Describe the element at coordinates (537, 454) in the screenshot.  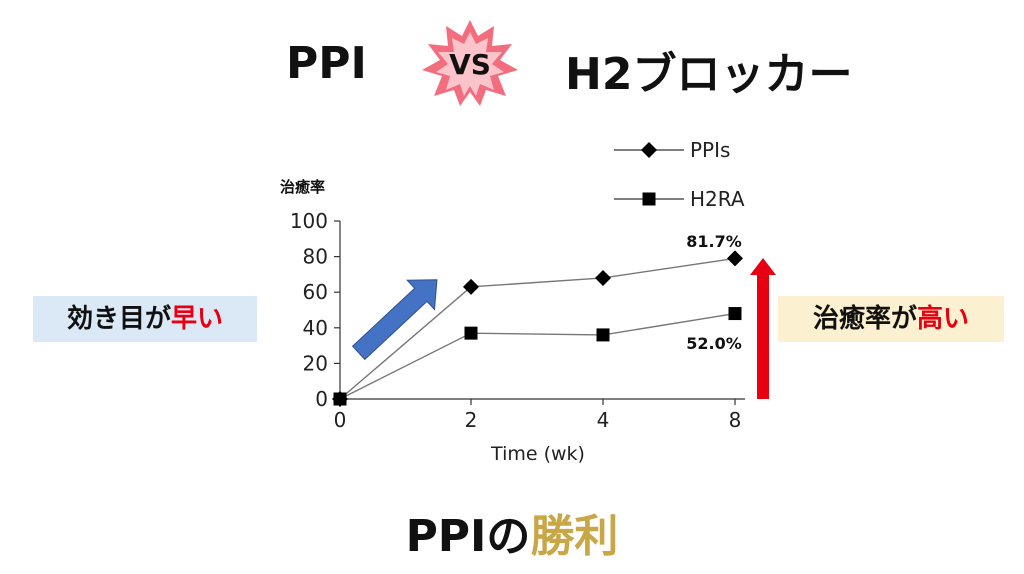
I see `x-axis-title: Time (wk)` at that location.